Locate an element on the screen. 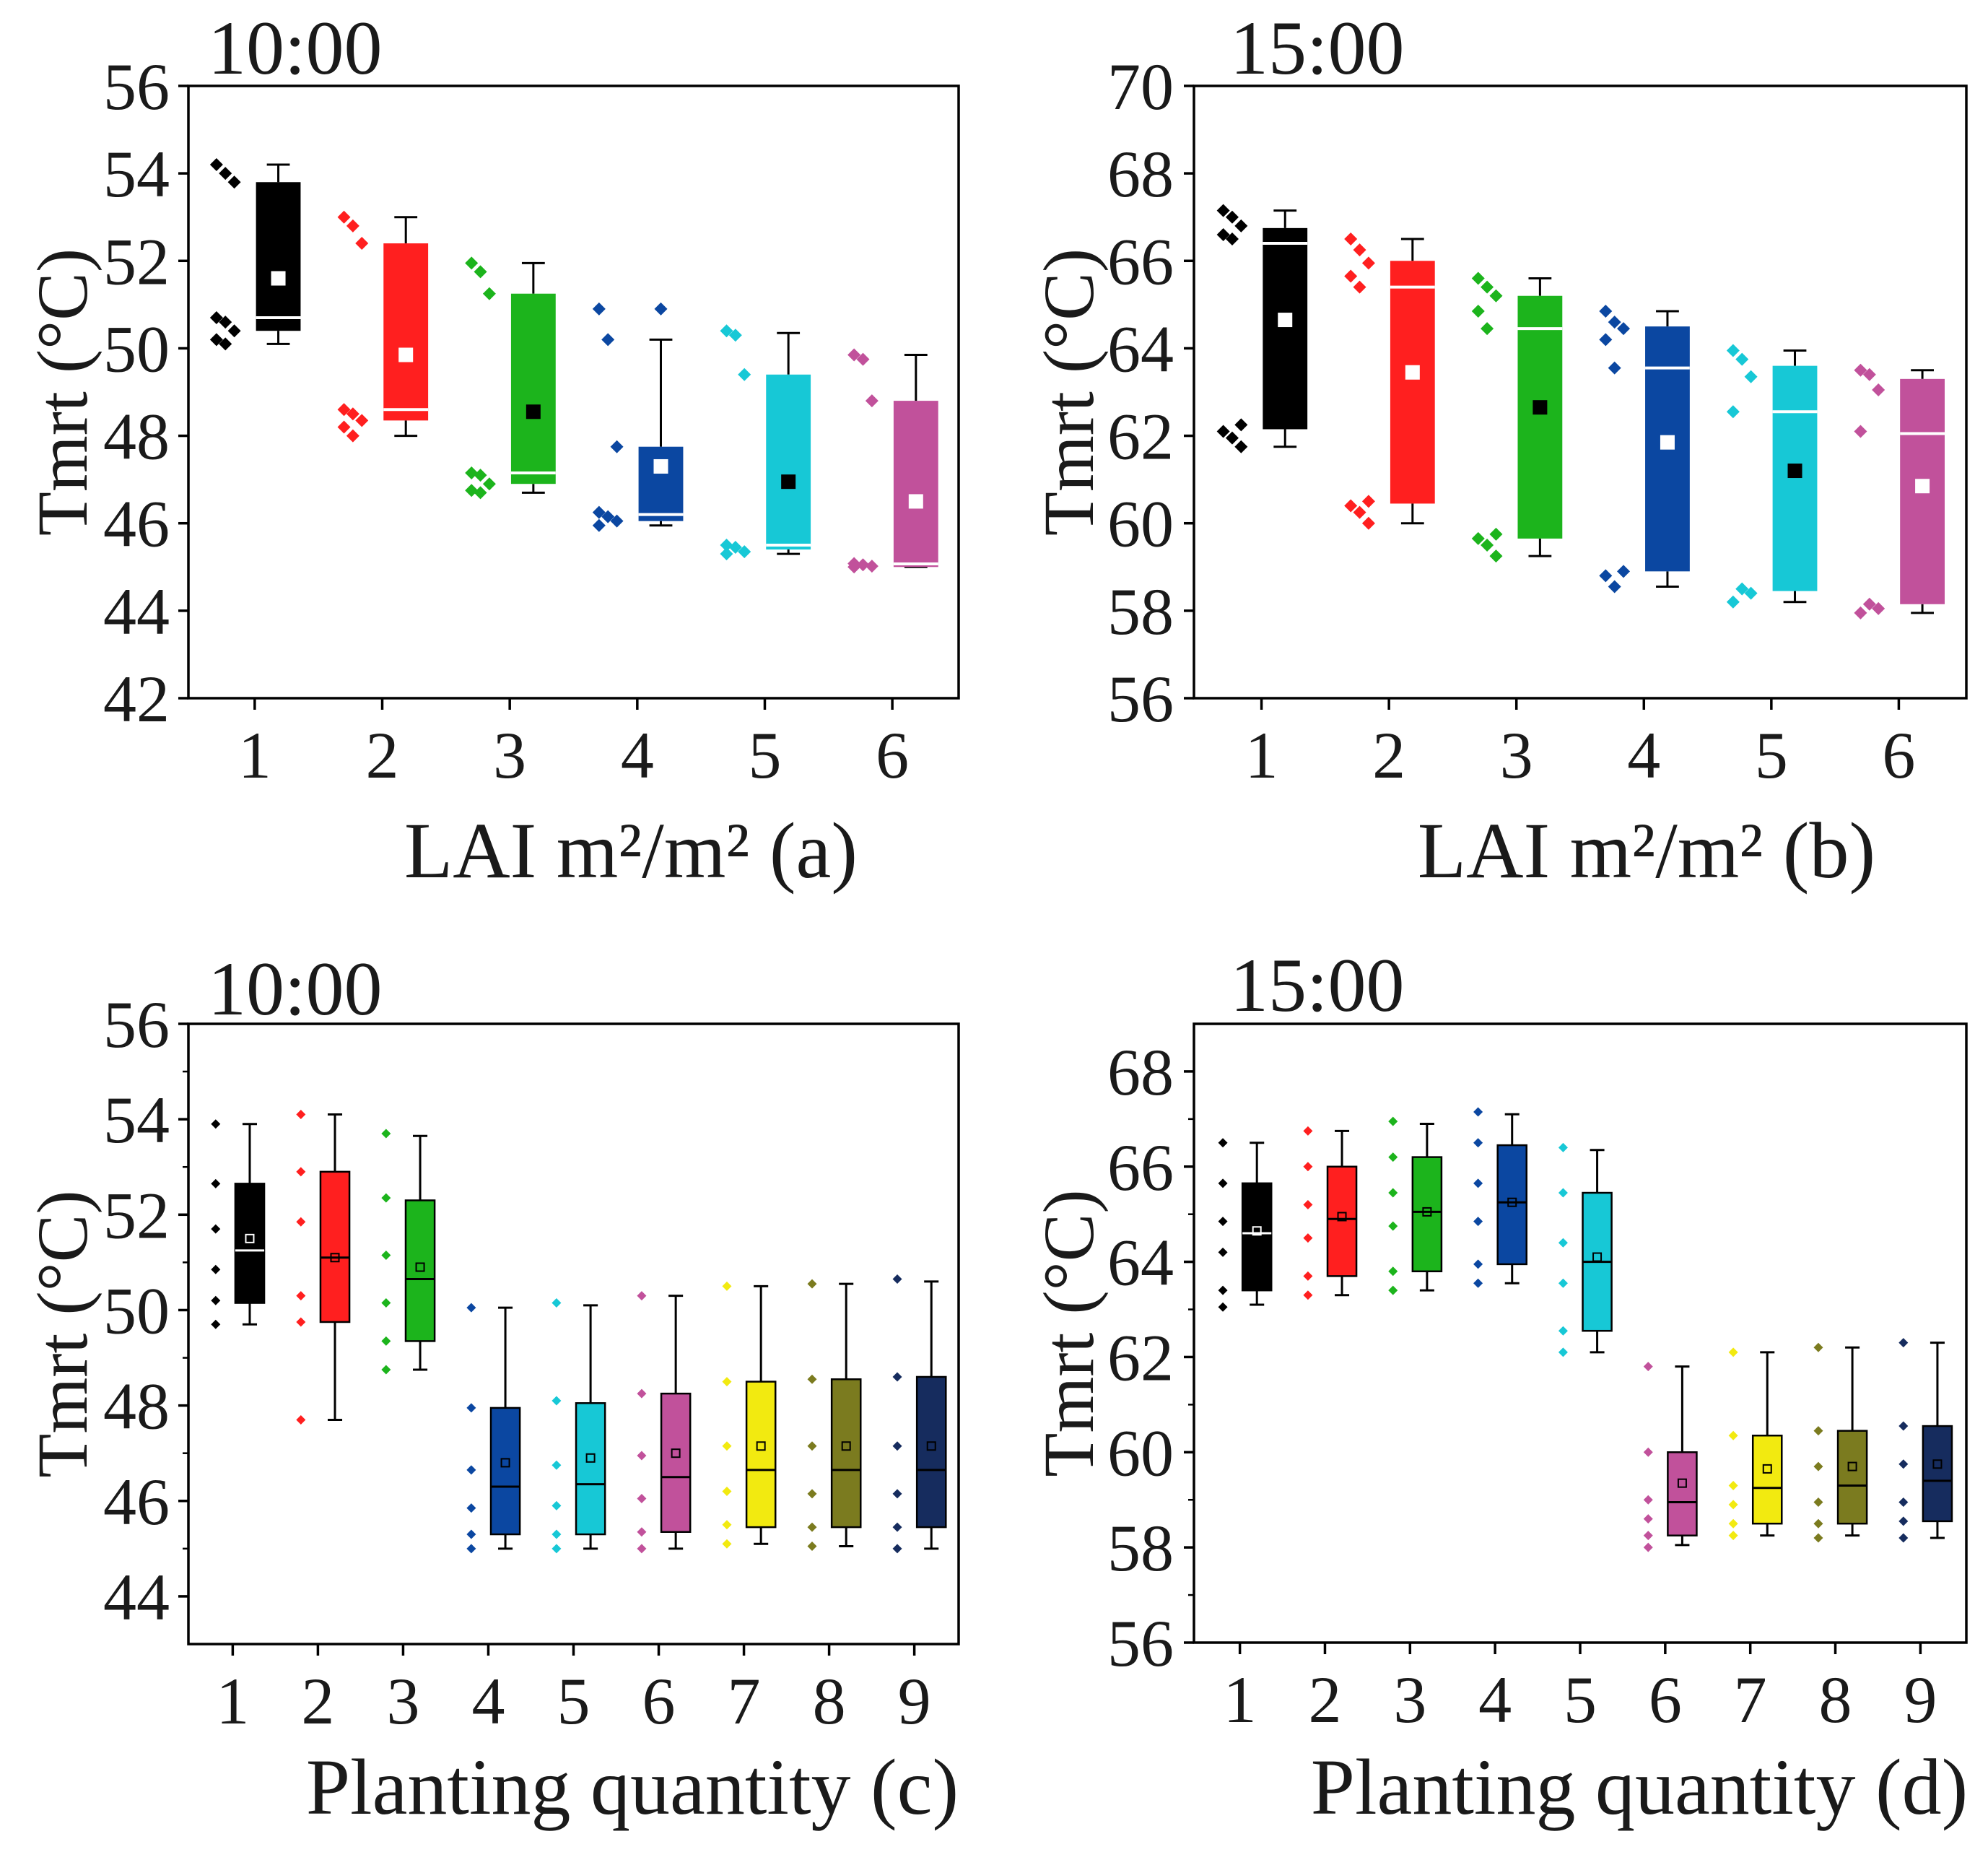 The width and height of the screenshot is (1988, 1852). y-tick-label: 62 is located at coordinates (1140, 1357).